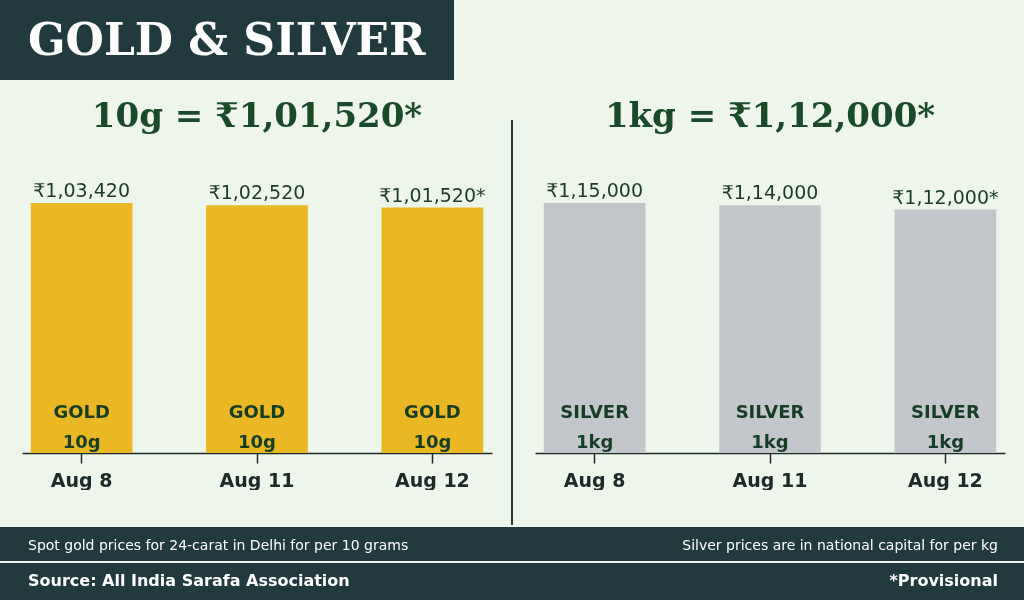 This screenshot has width=1024, height=600. I want to click on data-label: ₹1,15,000, so click(594, 190).